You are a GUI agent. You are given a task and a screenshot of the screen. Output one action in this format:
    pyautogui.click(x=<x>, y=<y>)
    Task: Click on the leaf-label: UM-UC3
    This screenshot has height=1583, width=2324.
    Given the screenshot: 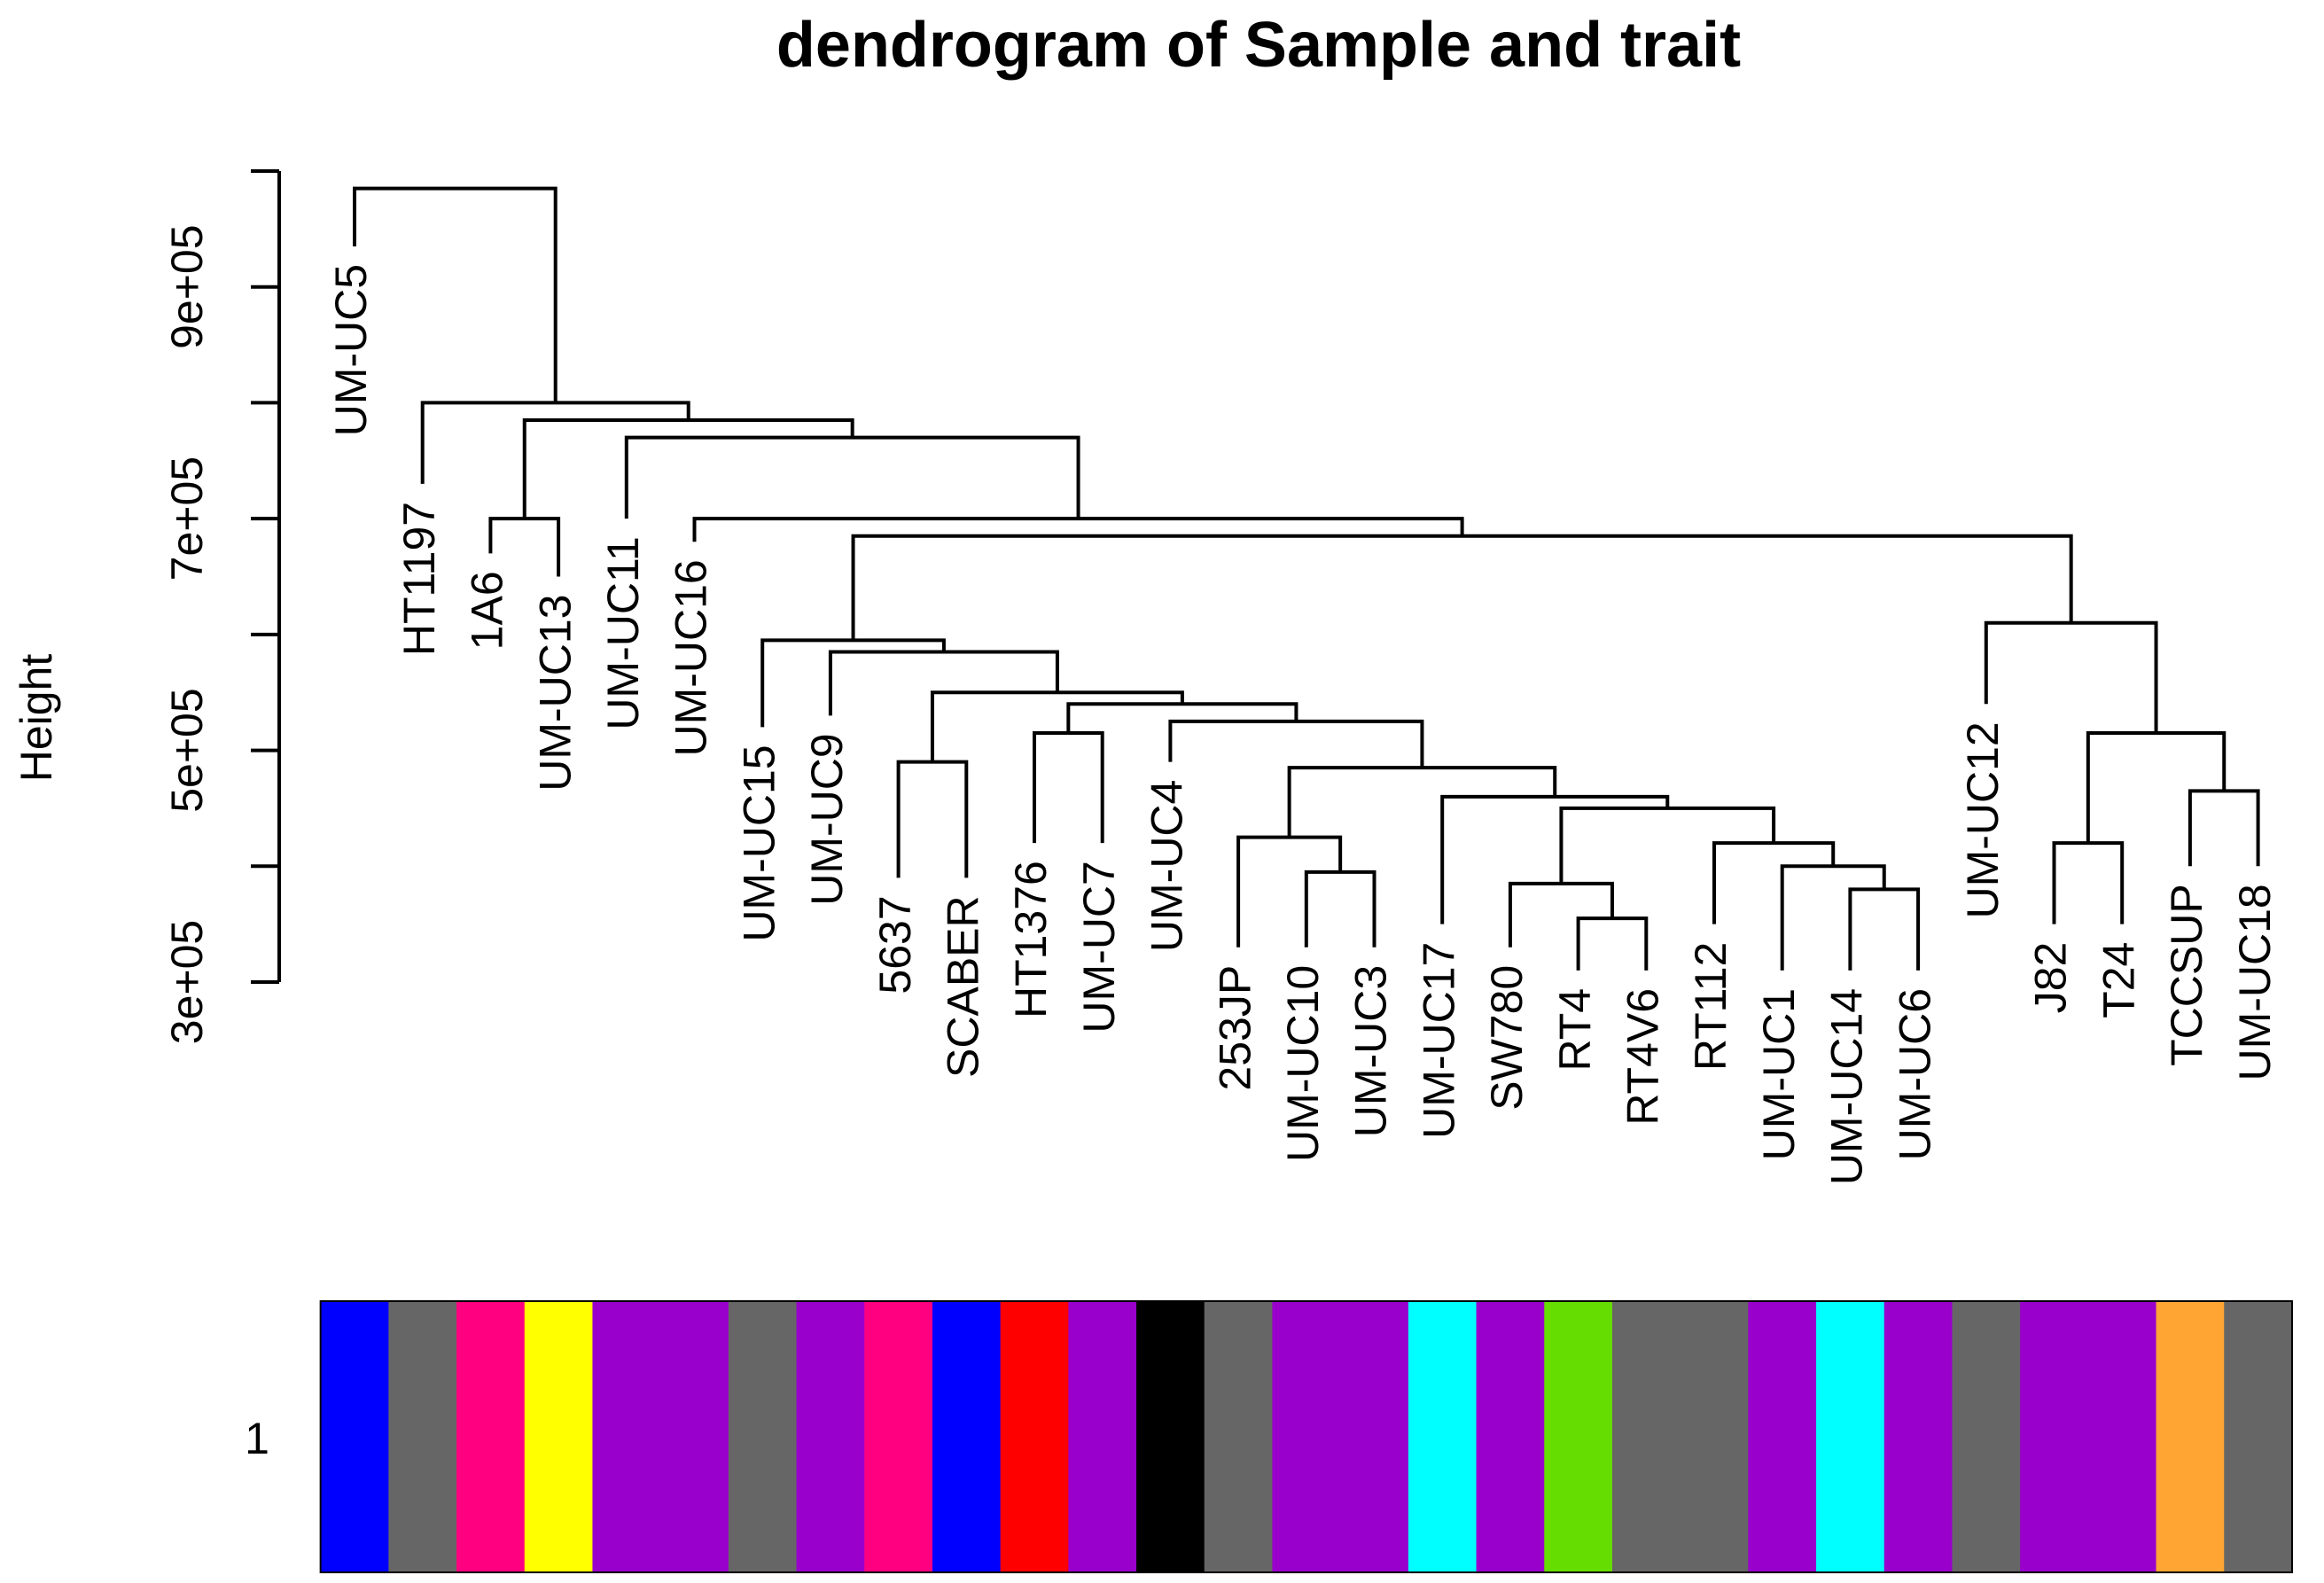 What is the action you would take?
    pyautogui.click(x=1371, y=1051)
    